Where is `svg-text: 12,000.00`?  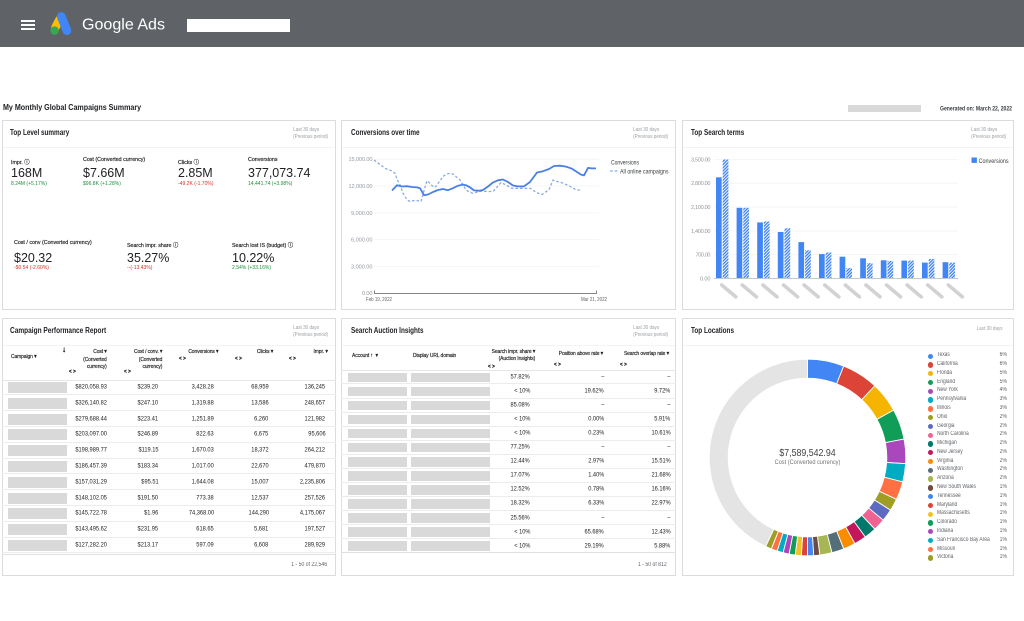
svg-text: 12,000.00 is located at coordinates (361, 187).